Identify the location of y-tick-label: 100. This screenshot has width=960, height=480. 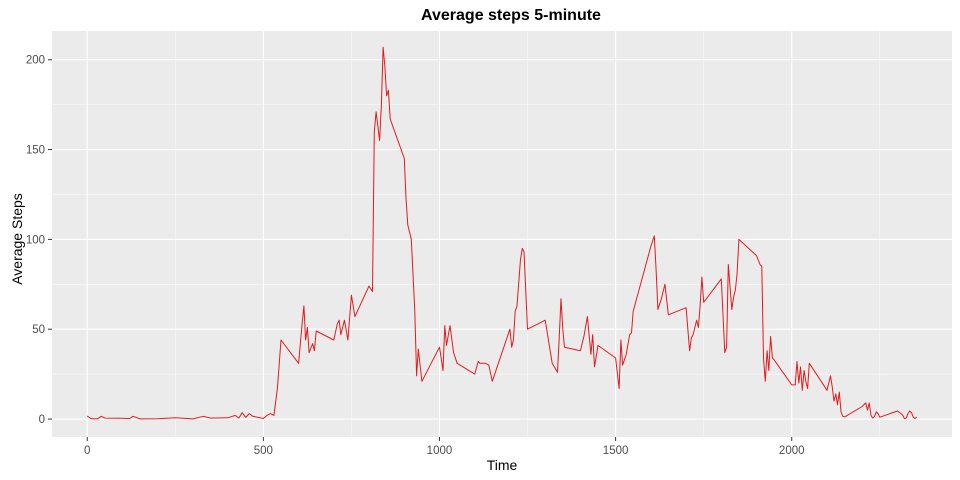
(35, 240).